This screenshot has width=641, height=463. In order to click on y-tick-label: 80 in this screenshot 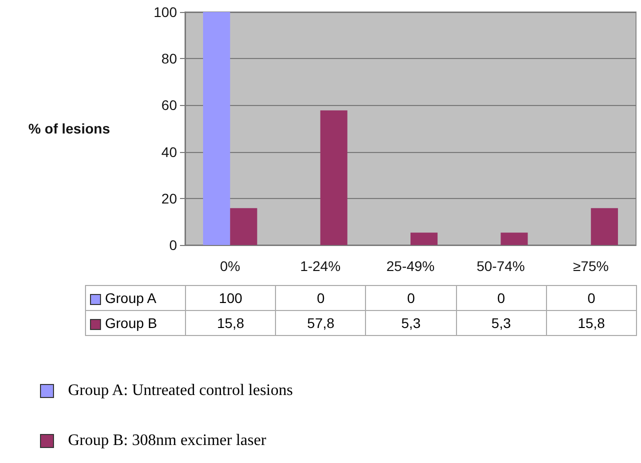, I will do `click(169, 58)`.